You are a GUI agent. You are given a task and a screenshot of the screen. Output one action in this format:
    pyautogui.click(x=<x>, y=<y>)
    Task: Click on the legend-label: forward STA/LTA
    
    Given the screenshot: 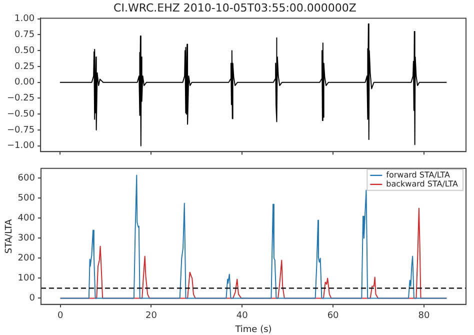 What is the action you would take?
    pyautogui.click(x=418, y=175)
    